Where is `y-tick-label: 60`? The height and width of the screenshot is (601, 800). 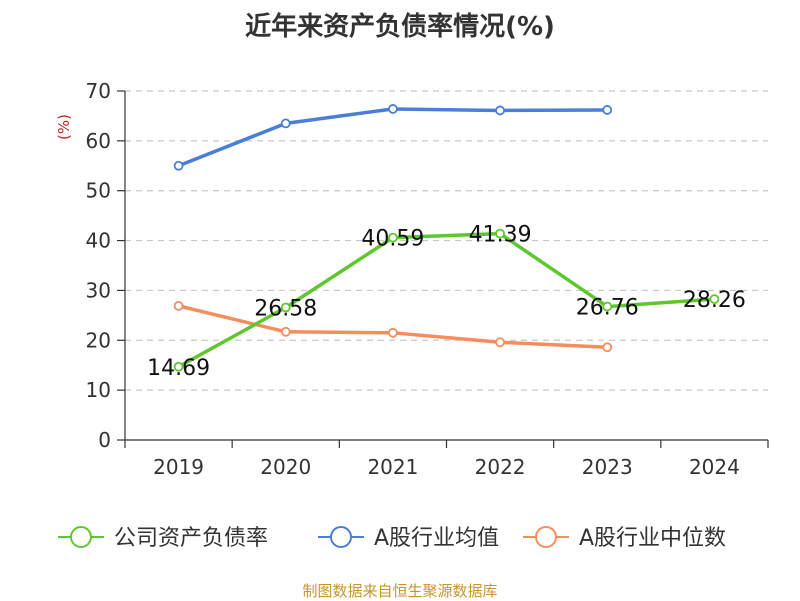 y-tick-label: 60 is located at coordinates (98, 141).